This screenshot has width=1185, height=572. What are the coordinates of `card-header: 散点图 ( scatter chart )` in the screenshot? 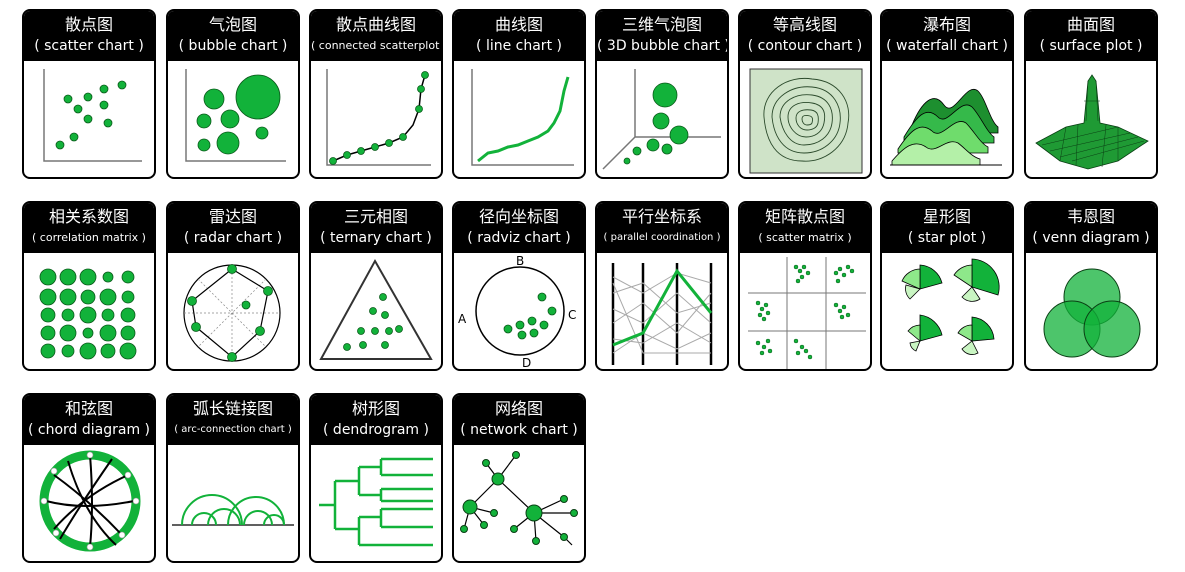 It's located at (89, 36).